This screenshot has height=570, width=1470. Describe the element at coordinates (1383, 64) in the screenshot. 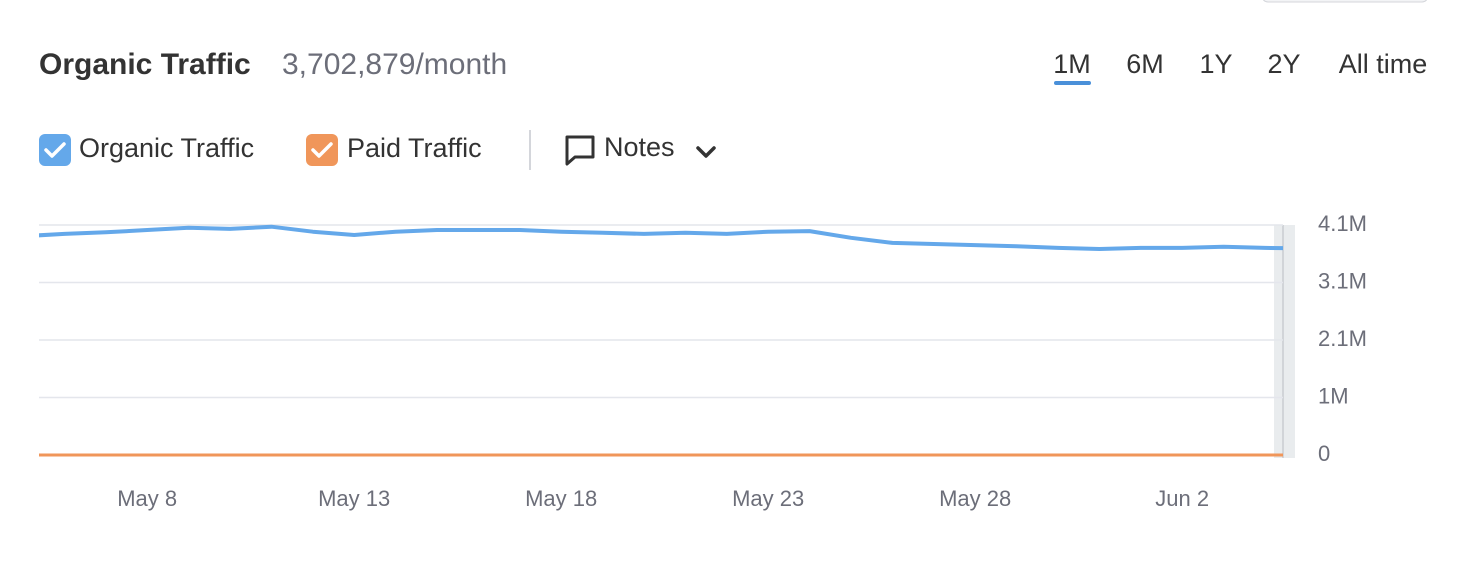

I see `period-tab: All time` at that location.